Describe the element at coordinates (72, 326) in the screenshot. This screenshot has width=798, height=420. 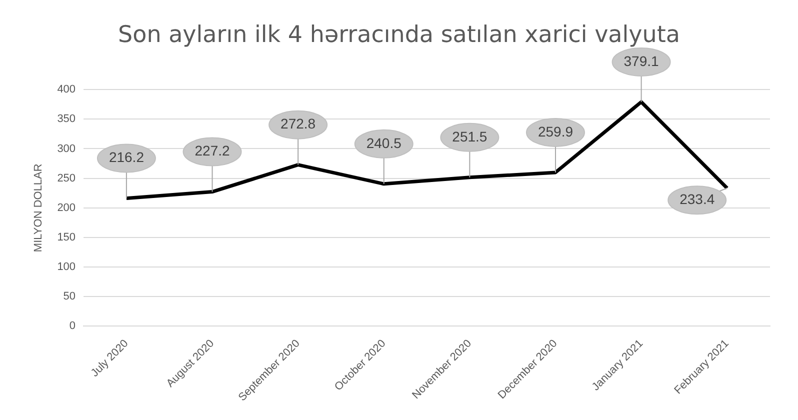
I see `y-tick-label: 0` at that location.